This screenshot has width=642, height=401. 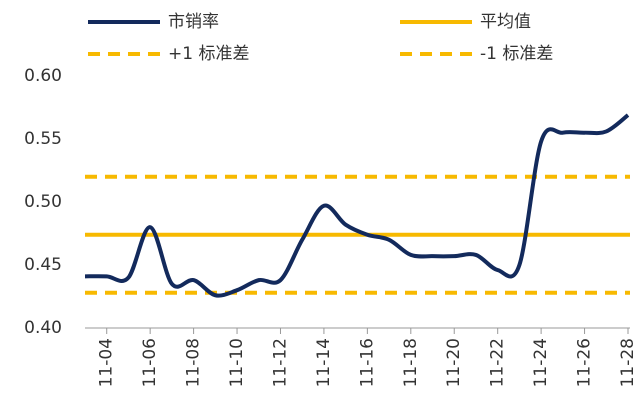 I want to click on x-tick-label: 11-16, so click(x=367, y=362).